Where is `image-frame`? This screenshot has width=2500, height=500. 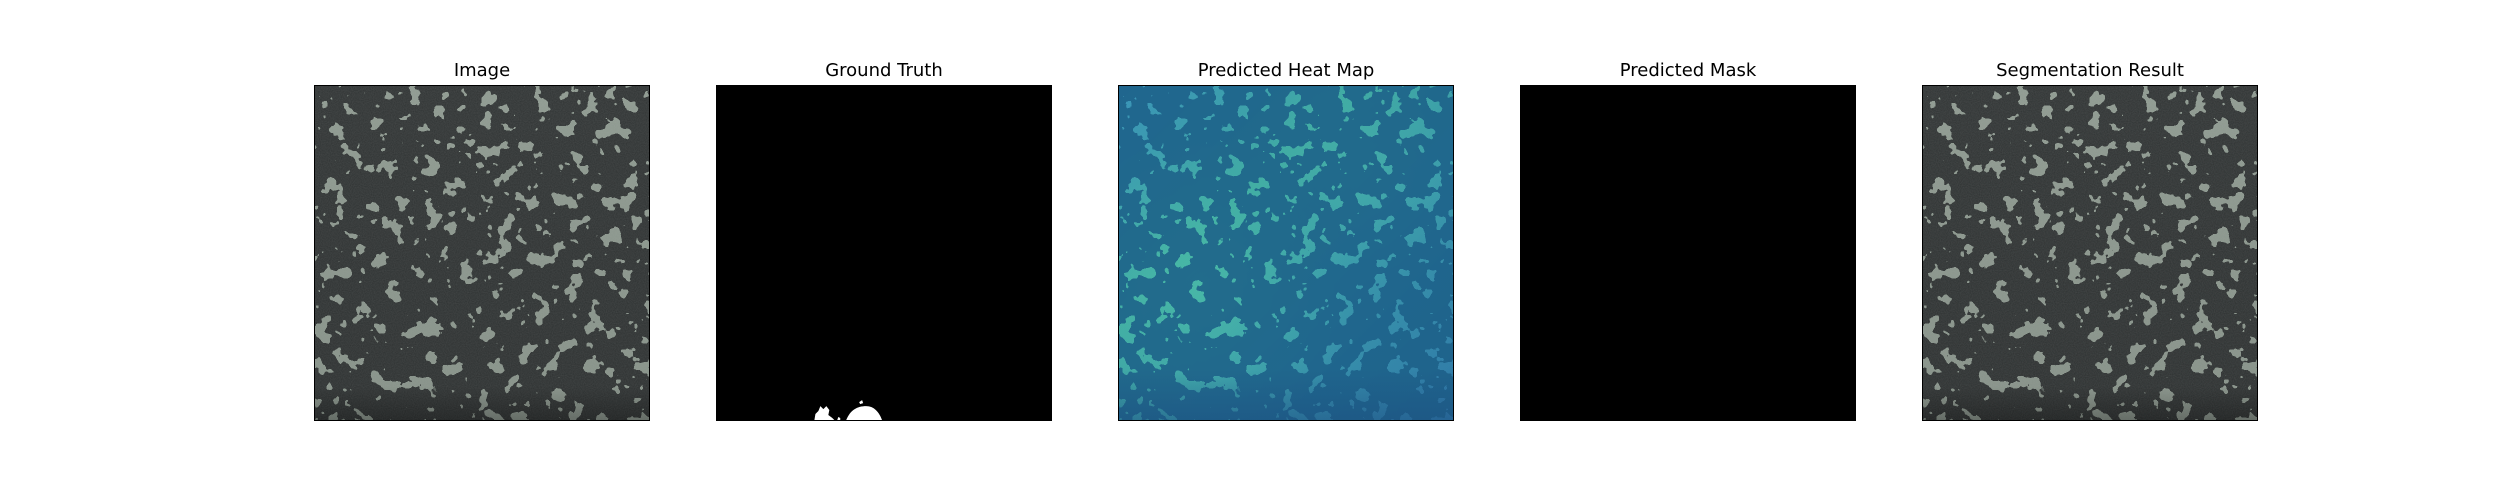 image-frame is located at coordinates (482, 253).